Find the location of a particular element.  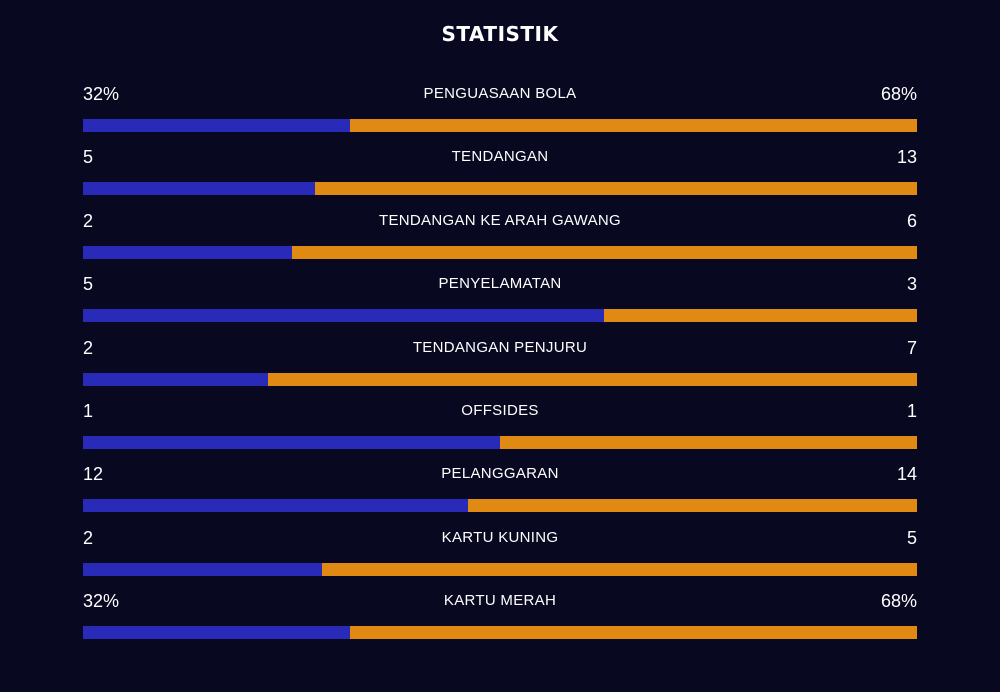

stat-row-tendangan-penjuru: 2 TENDANGAN PENJURU 7 is located at coordinates (500, 366).